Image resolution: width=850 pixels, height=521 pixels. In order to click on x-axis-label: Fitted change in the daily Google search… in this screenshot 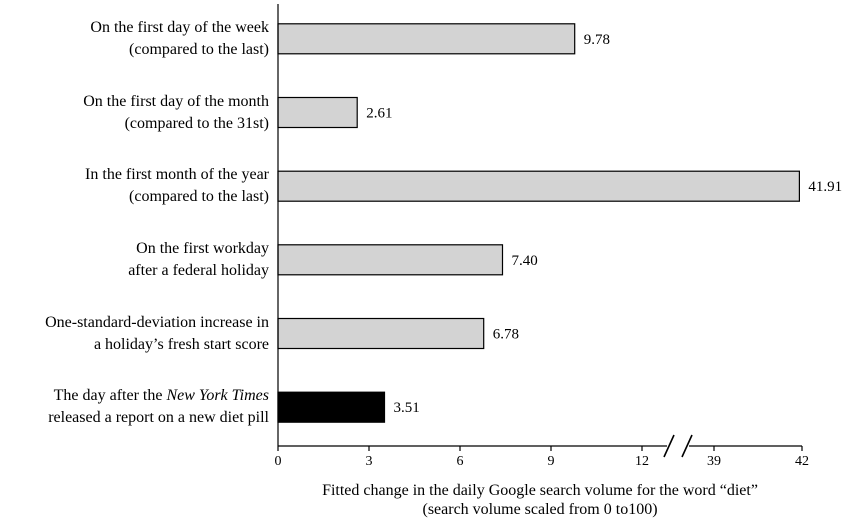, I will do `click(540, 500)`.